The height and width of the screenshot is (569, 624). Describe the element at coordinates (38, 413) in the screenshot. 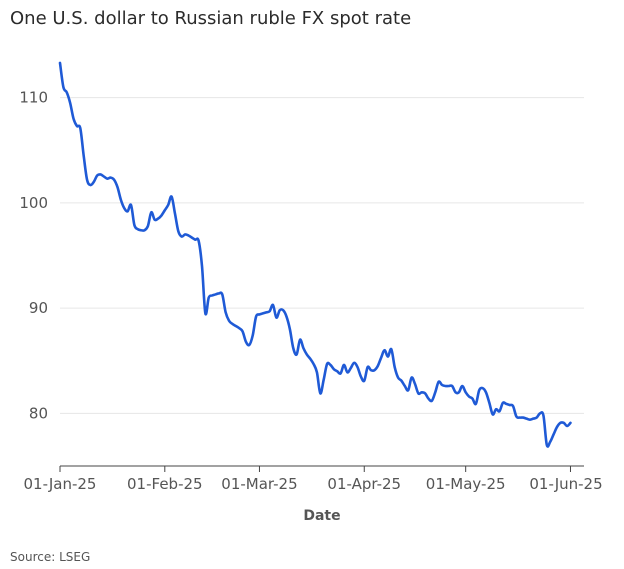

I see `y-tick-label: 80` at that location.